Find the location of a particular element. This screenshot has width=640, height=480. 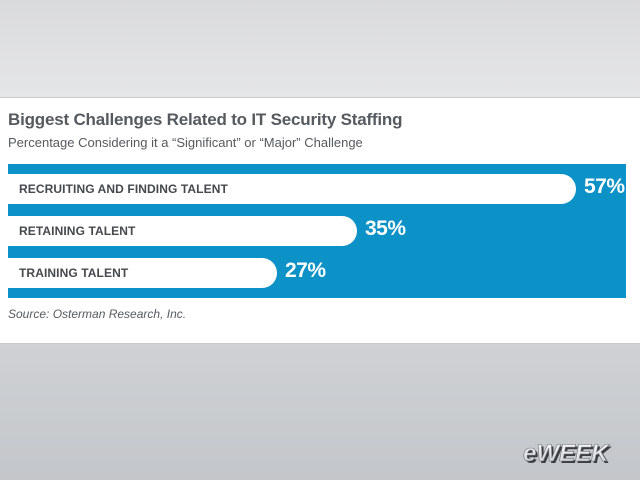

eweek-logo-icon: eWEEK eWEEK is located at coordinates (567, 454).